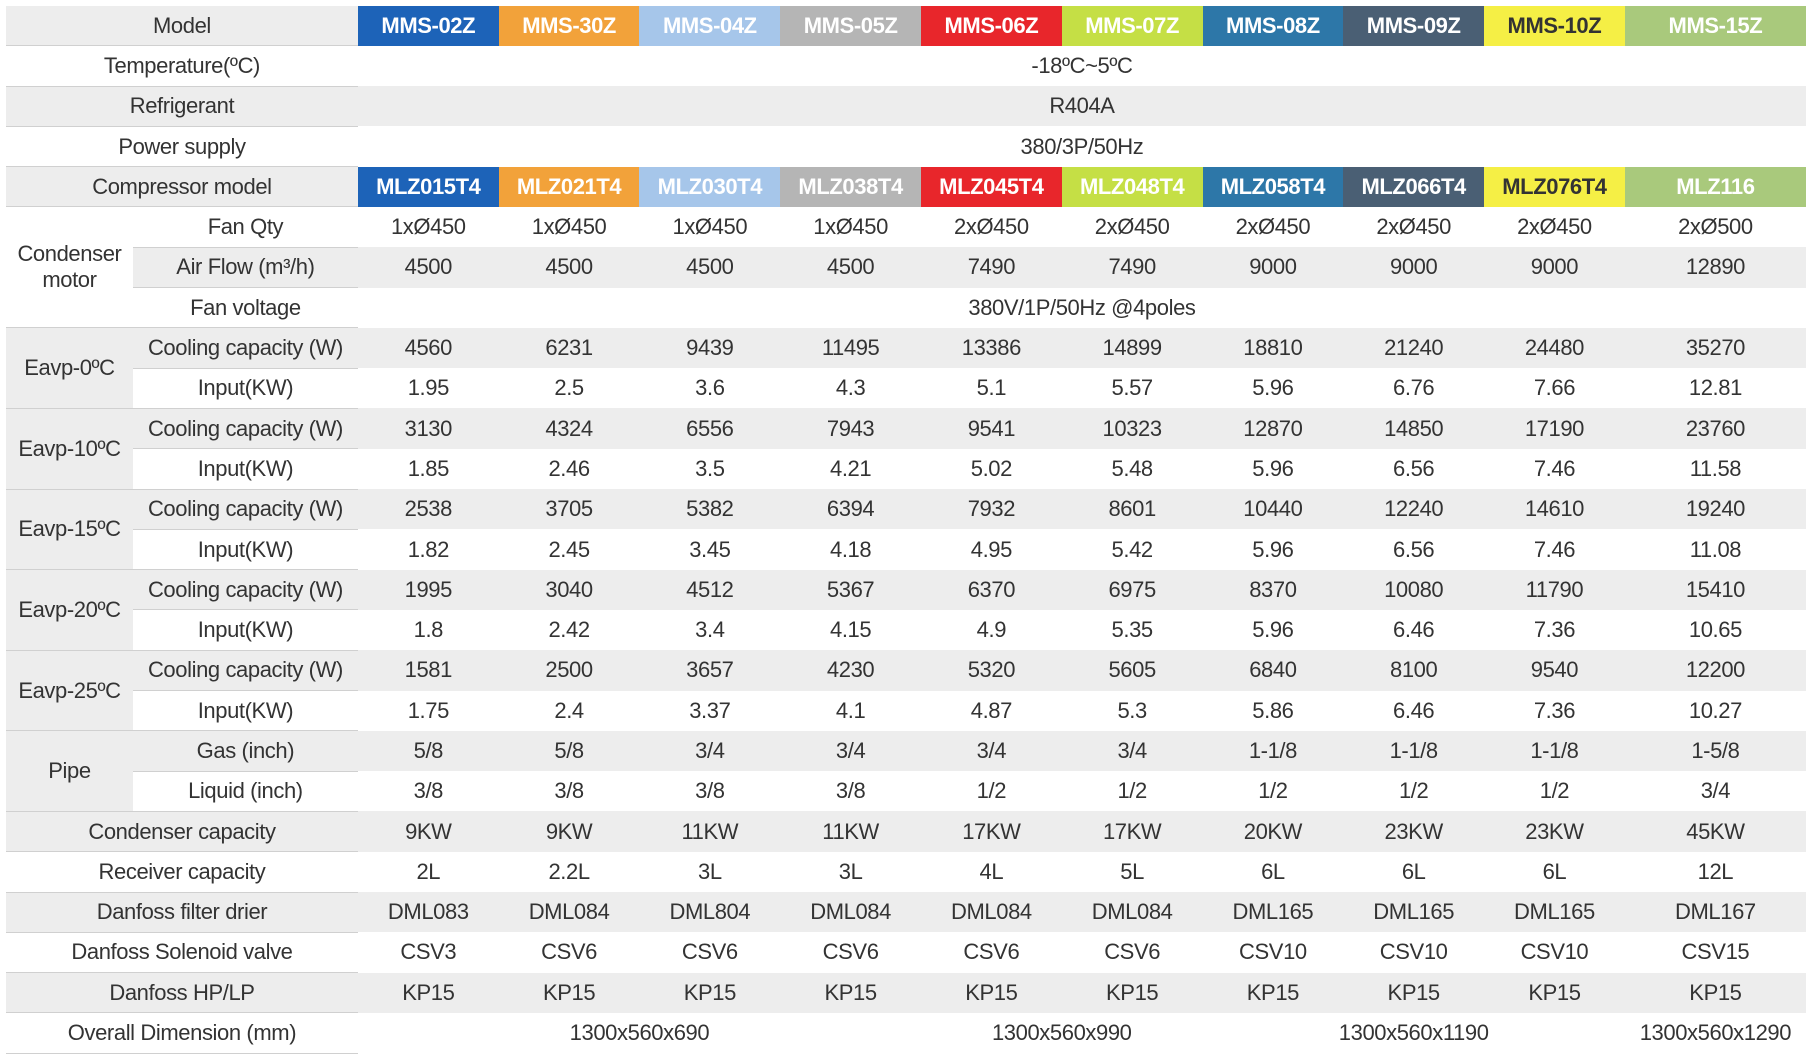  I want to click on value-cell: 6L, so click(1273, 872).